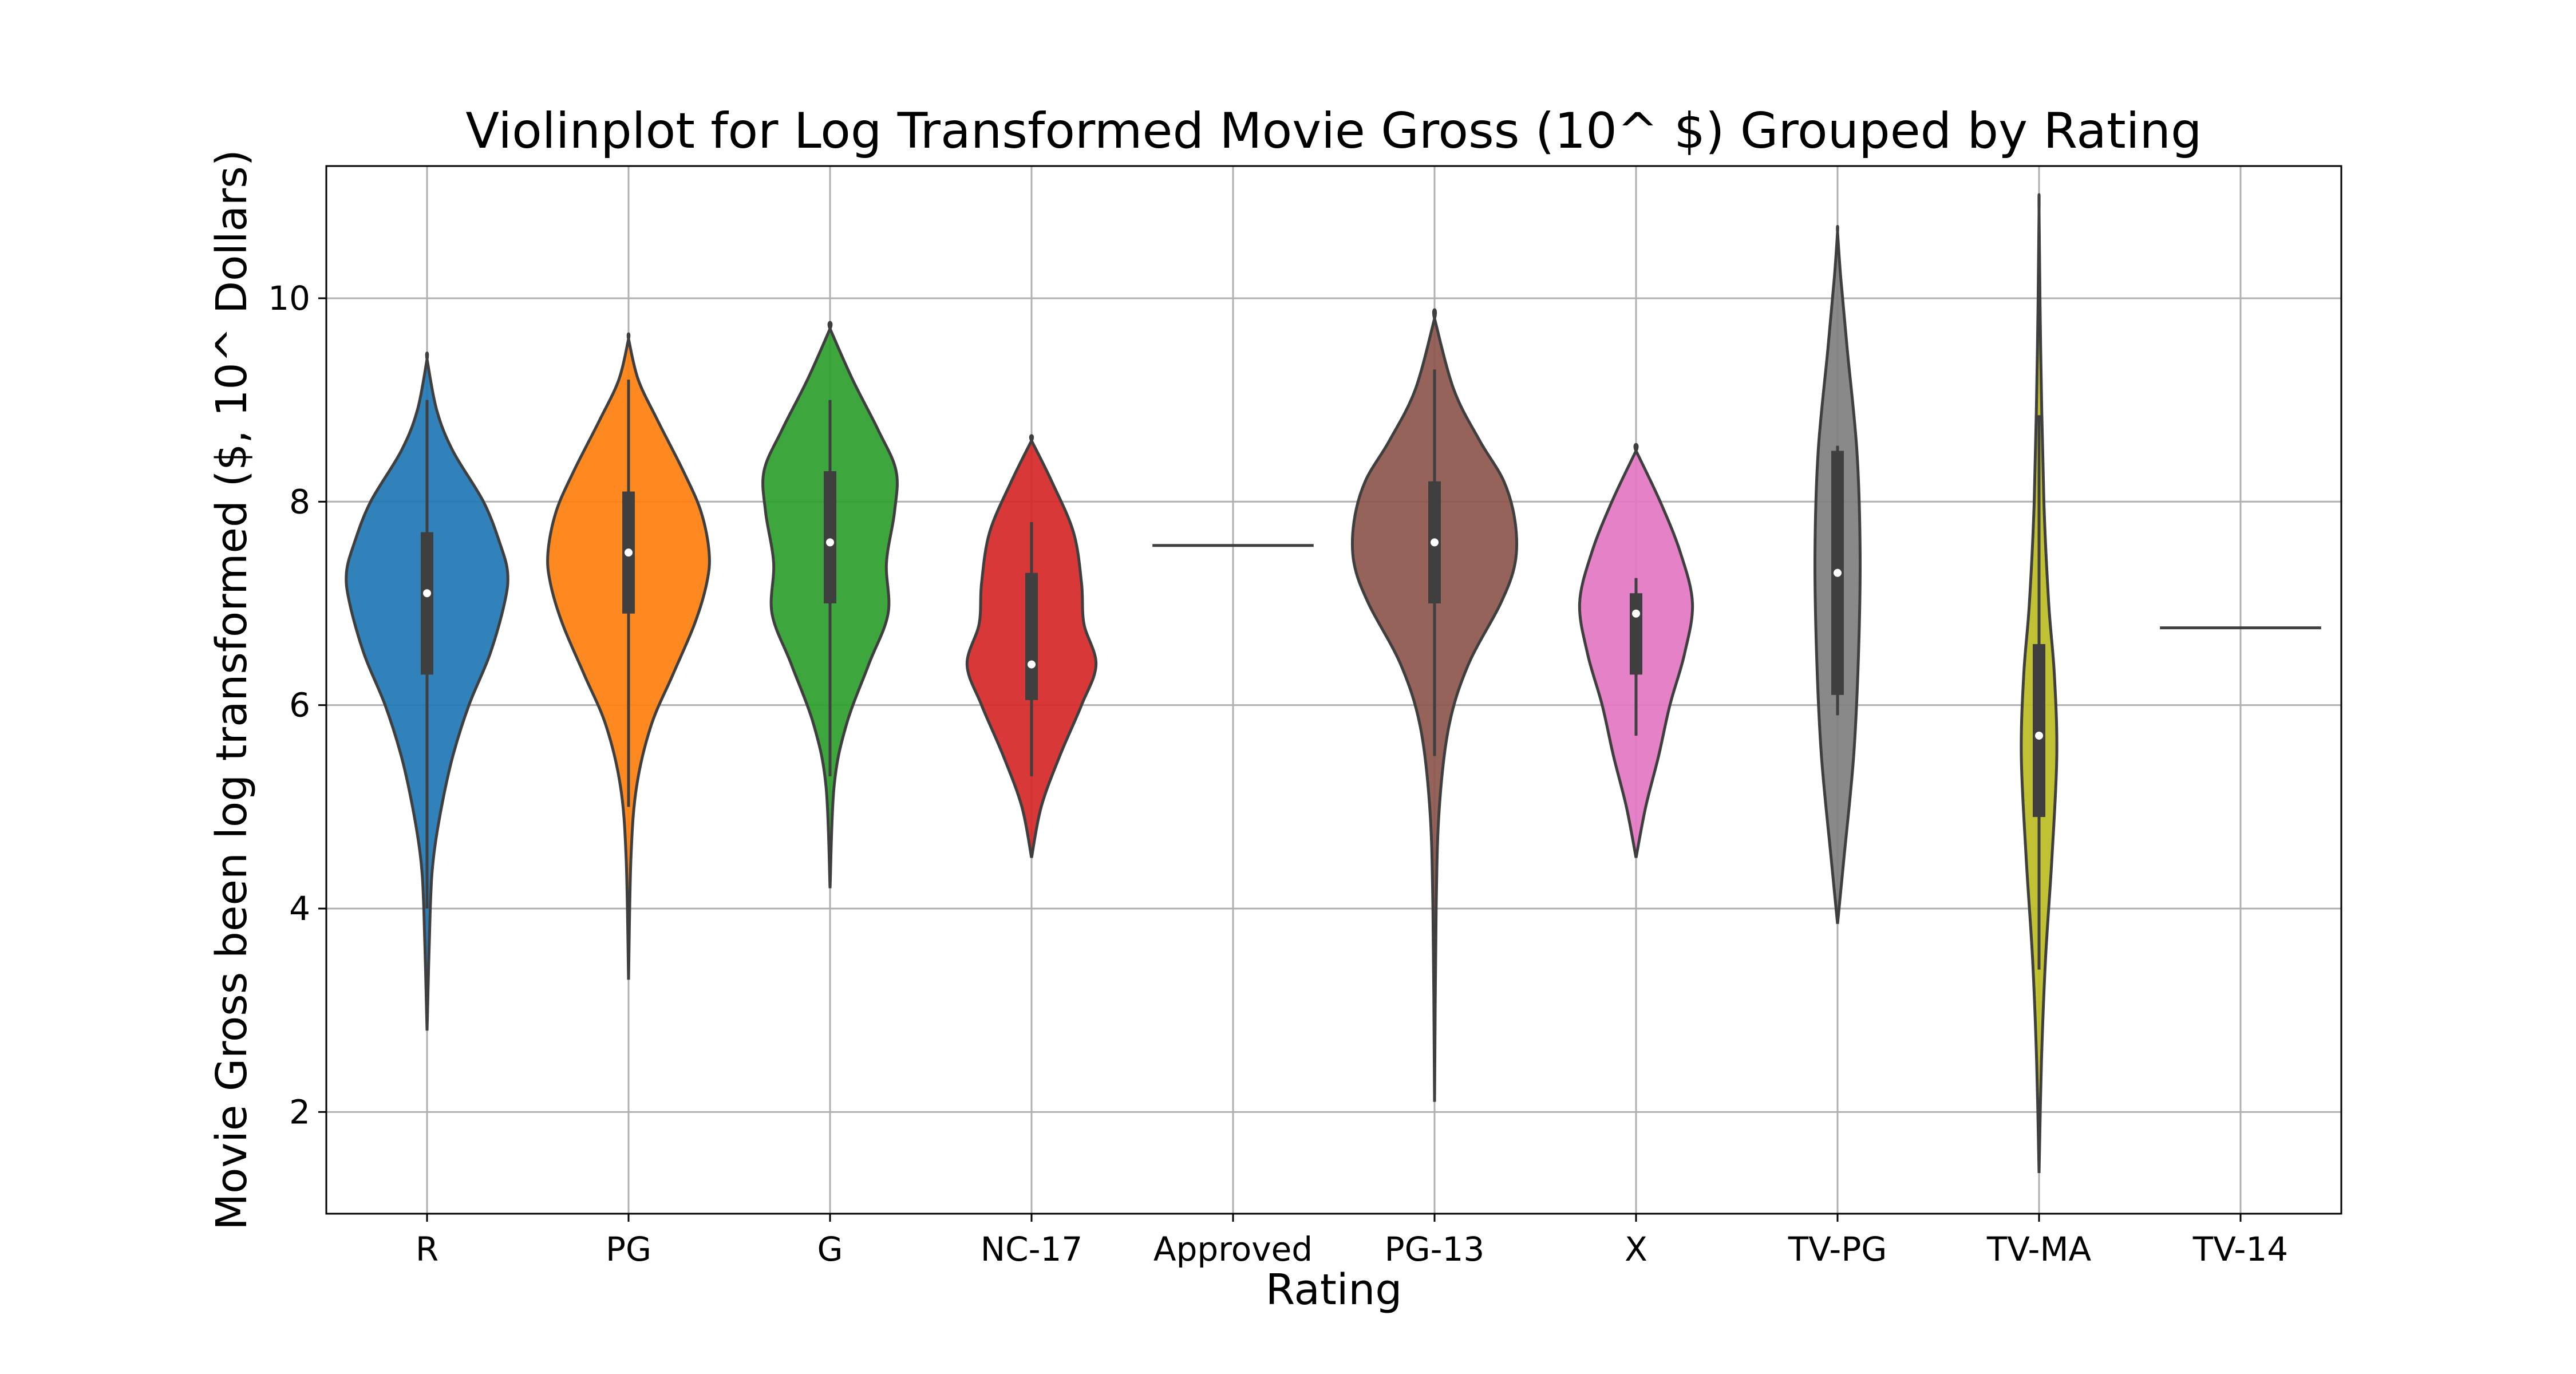  Describe the element at coordinates (299, 705) in the screenshot. I see `y-tick-label: 6` at that location.